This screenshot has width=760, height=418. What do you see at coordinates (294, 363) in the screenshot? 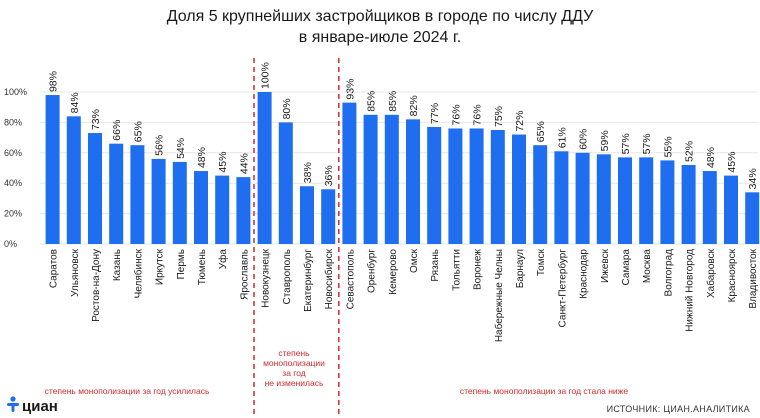
I see `group-note-unchanged-line: монополизации` at bounding box center [294, 363].